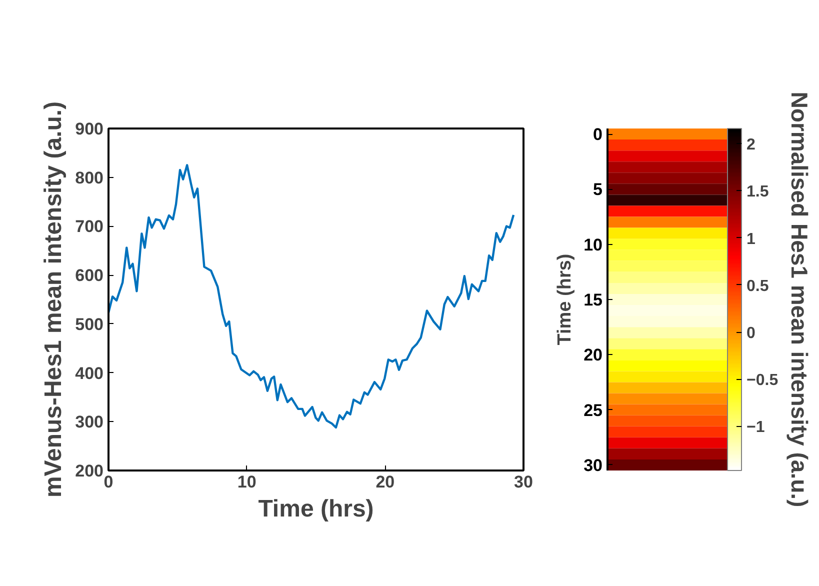 This screenshot has width=819, height=586. I want to click on x-tick-label: 10, so click(246, 482).